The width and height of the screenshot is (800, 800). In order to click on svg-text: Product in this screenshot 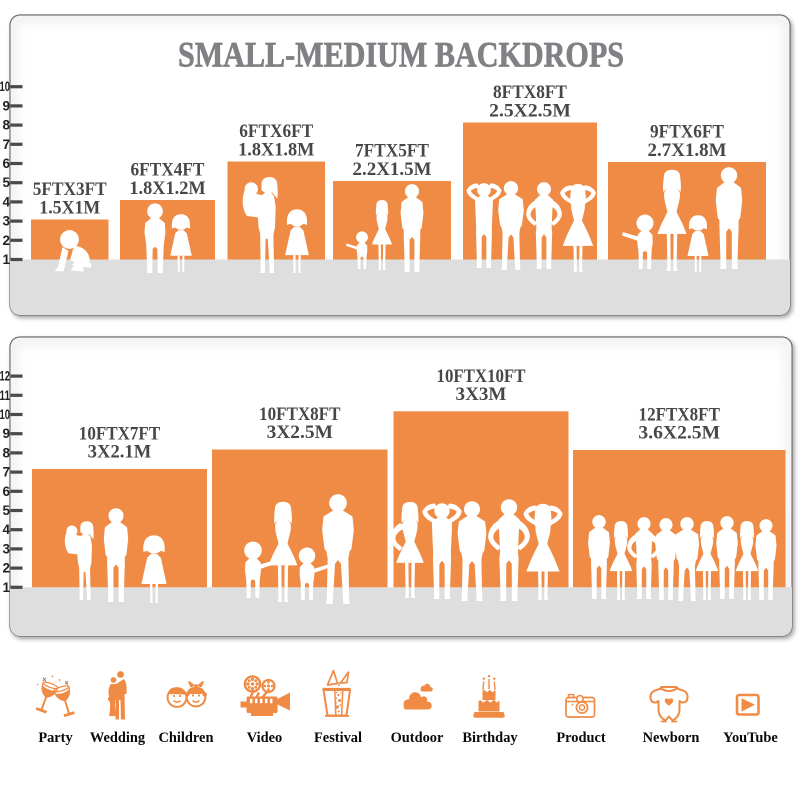, I will do `click(581, 738)`.